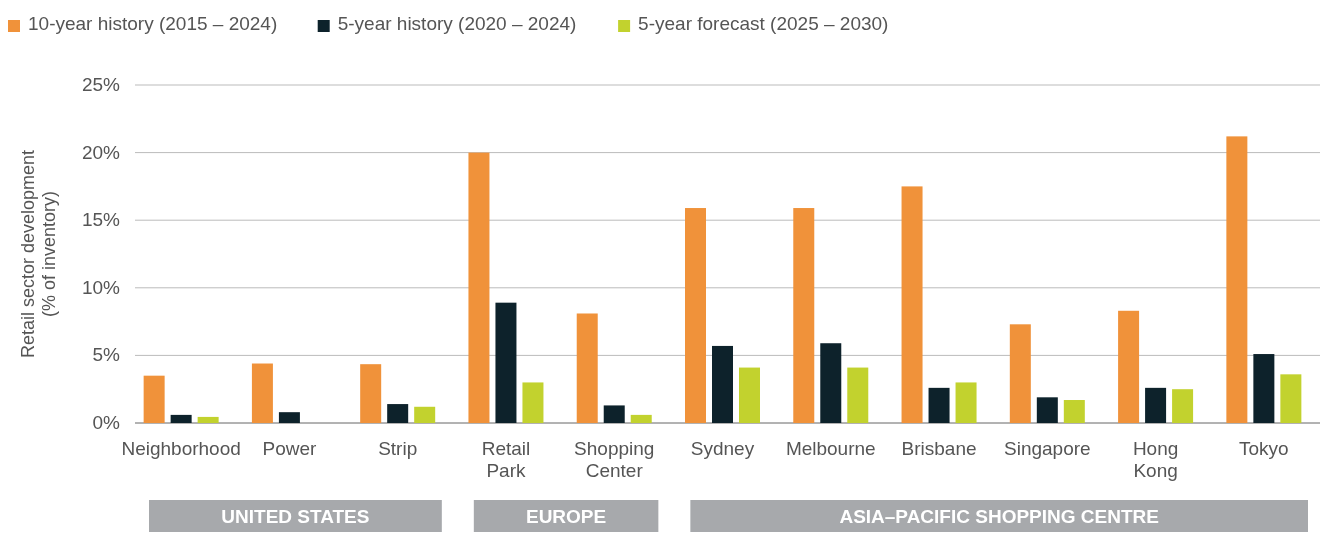 The image size is (1328, 533). I want to click on x-tick-label: Tokyo, so click(1264, 448).